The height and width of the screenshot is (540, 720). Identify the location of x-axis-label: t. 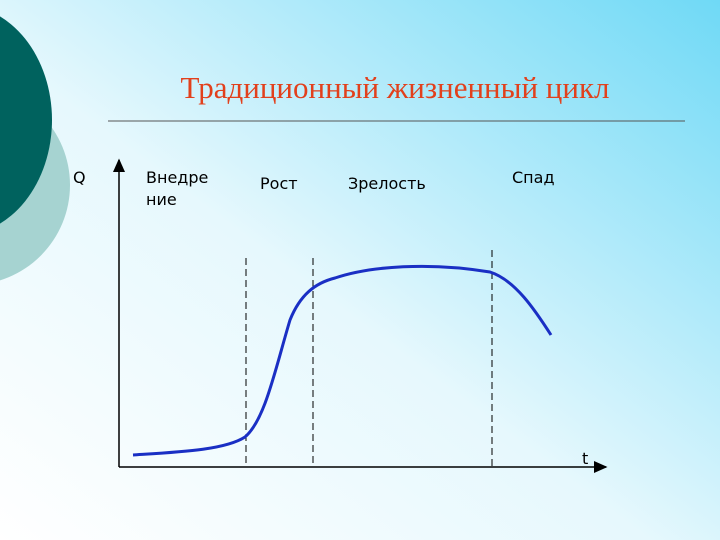
(585, 458).